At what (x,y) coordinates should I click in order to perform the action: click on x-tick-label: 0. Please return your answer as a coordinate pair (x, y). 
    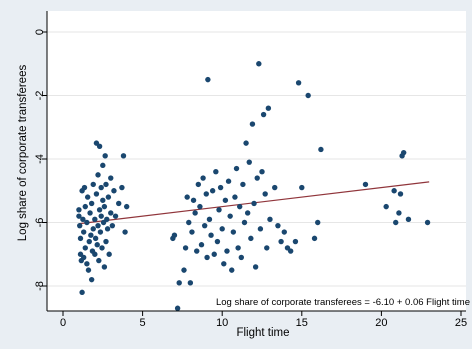
    Looking at the image, I should click on (63, 323).